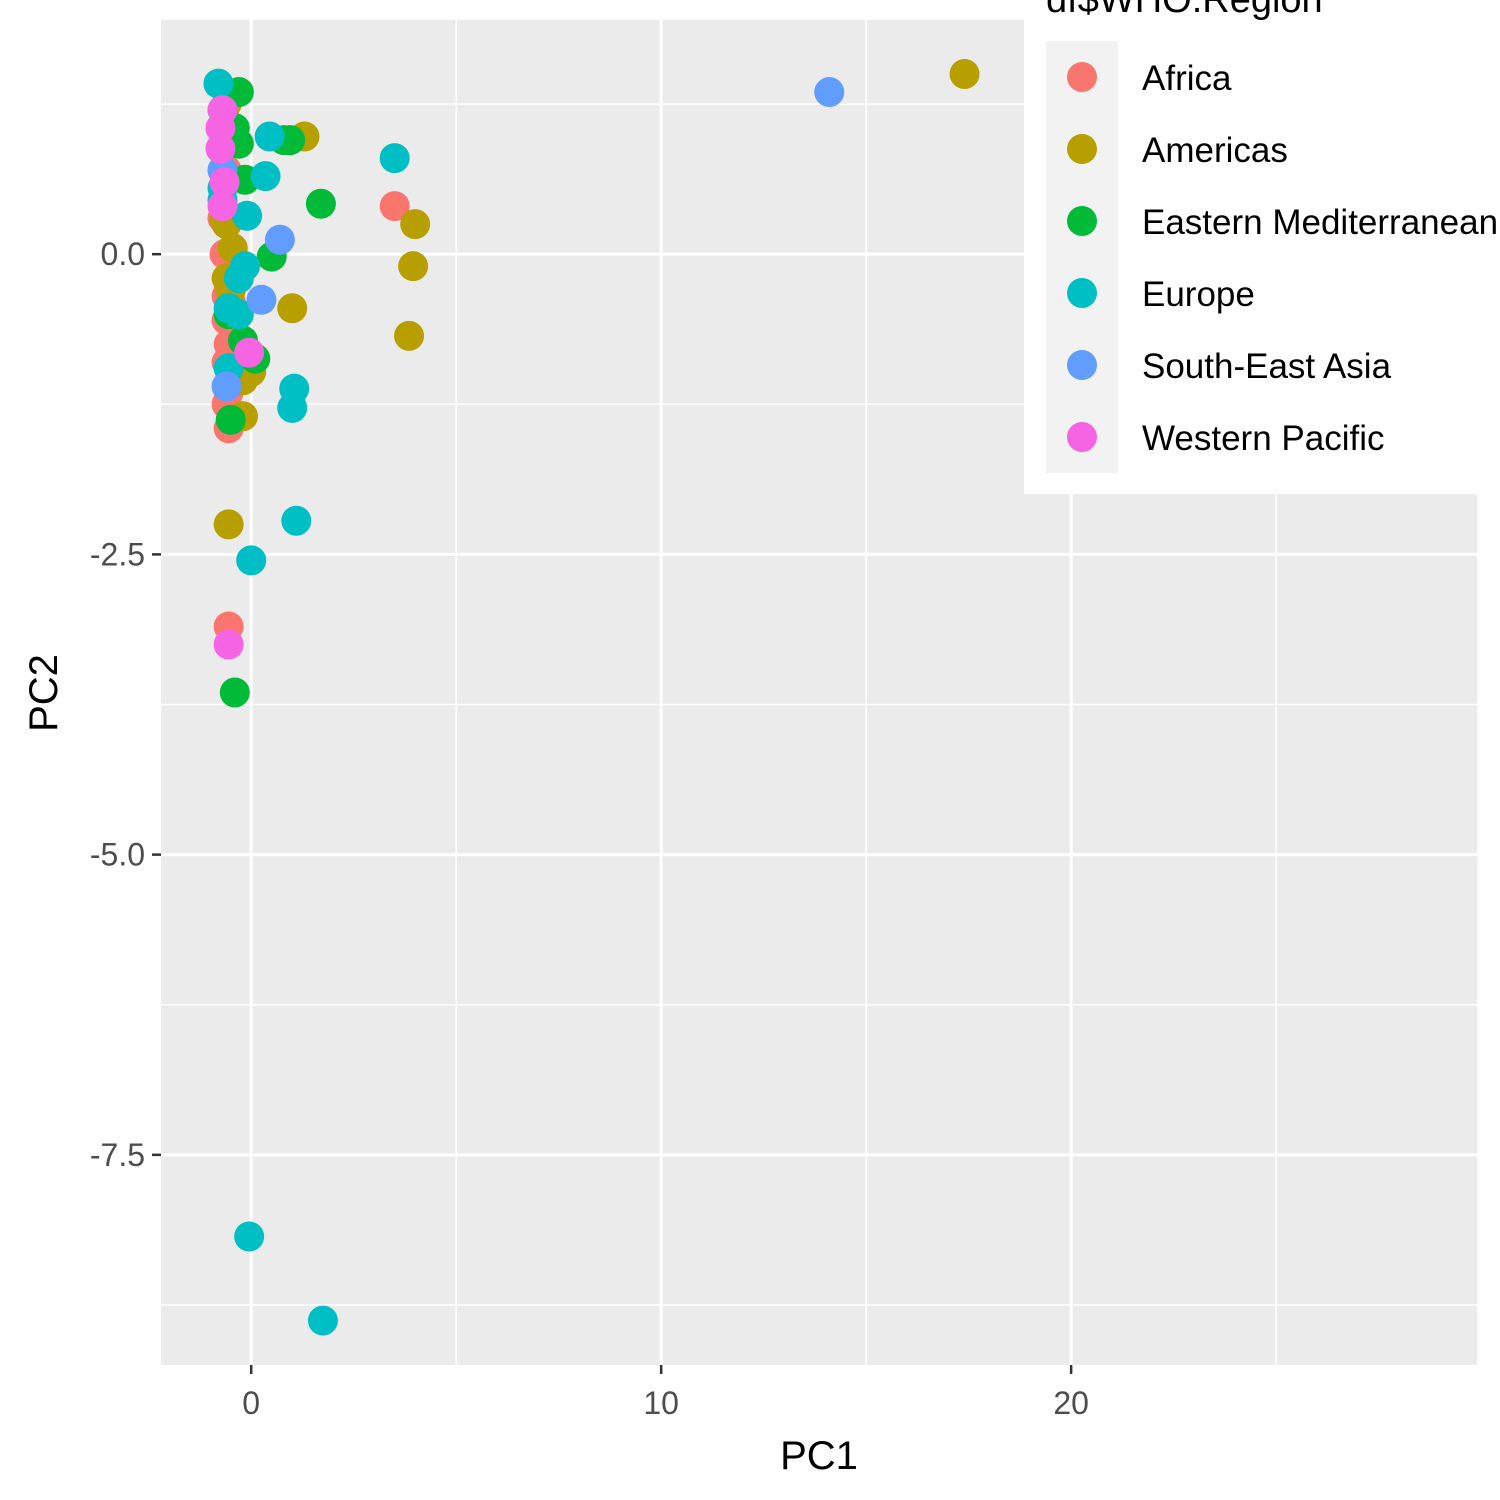  Describe the element at coordinates (1184, 10) in the screenshot. I see `legend-title: df$WHO.Region` at that location.